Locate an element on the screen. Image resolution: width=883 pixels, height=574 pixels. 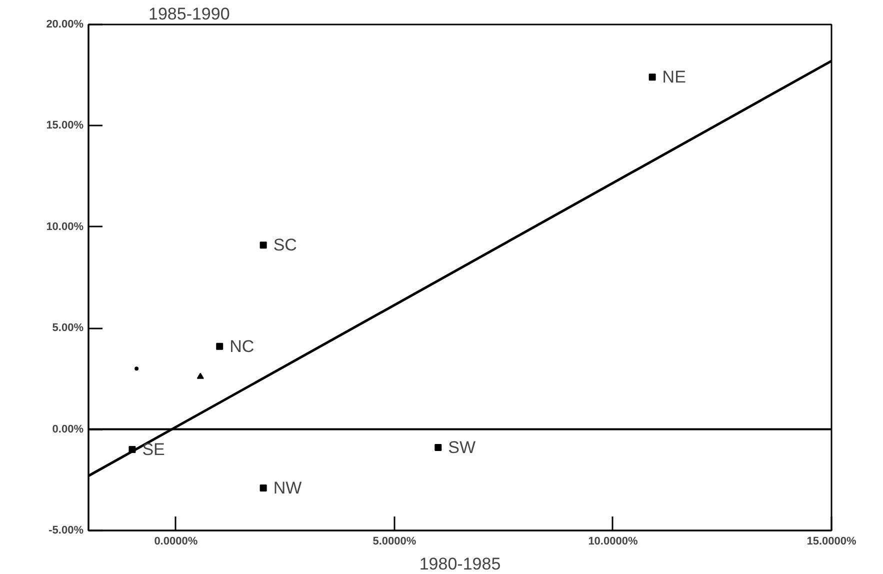
x-tick-label: 15.0000% is located at coordinates (831, 542).